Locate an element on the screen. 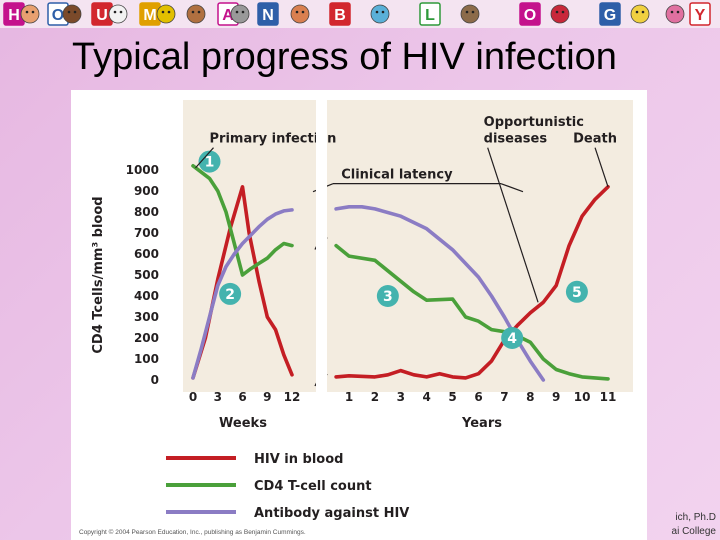 Image resolution: width=720 pixels, height=540 pixels. legend-item-cd4: CD4 T-cell count is located at coordinates (269, 486).